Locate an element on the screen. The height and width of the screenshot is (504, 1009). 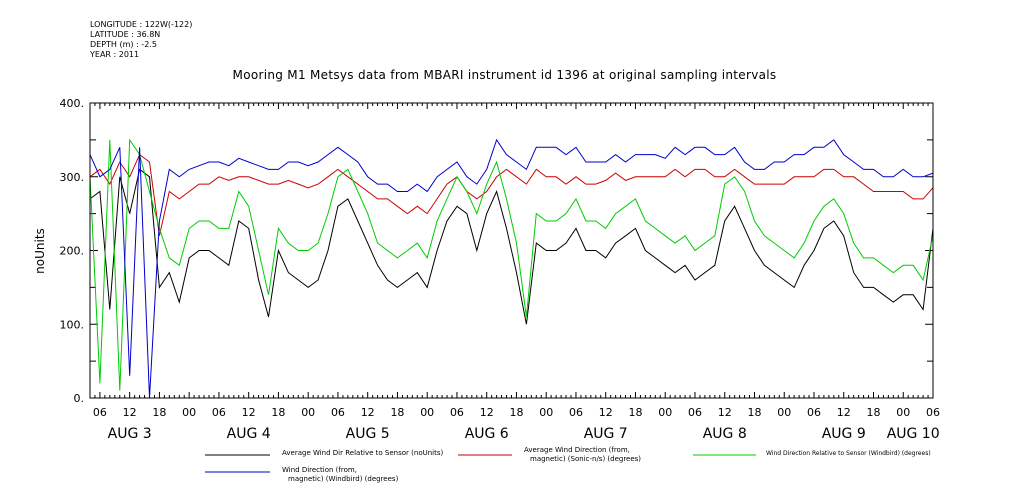
day-label: AUG 7 is located at coordinates (606, 434).